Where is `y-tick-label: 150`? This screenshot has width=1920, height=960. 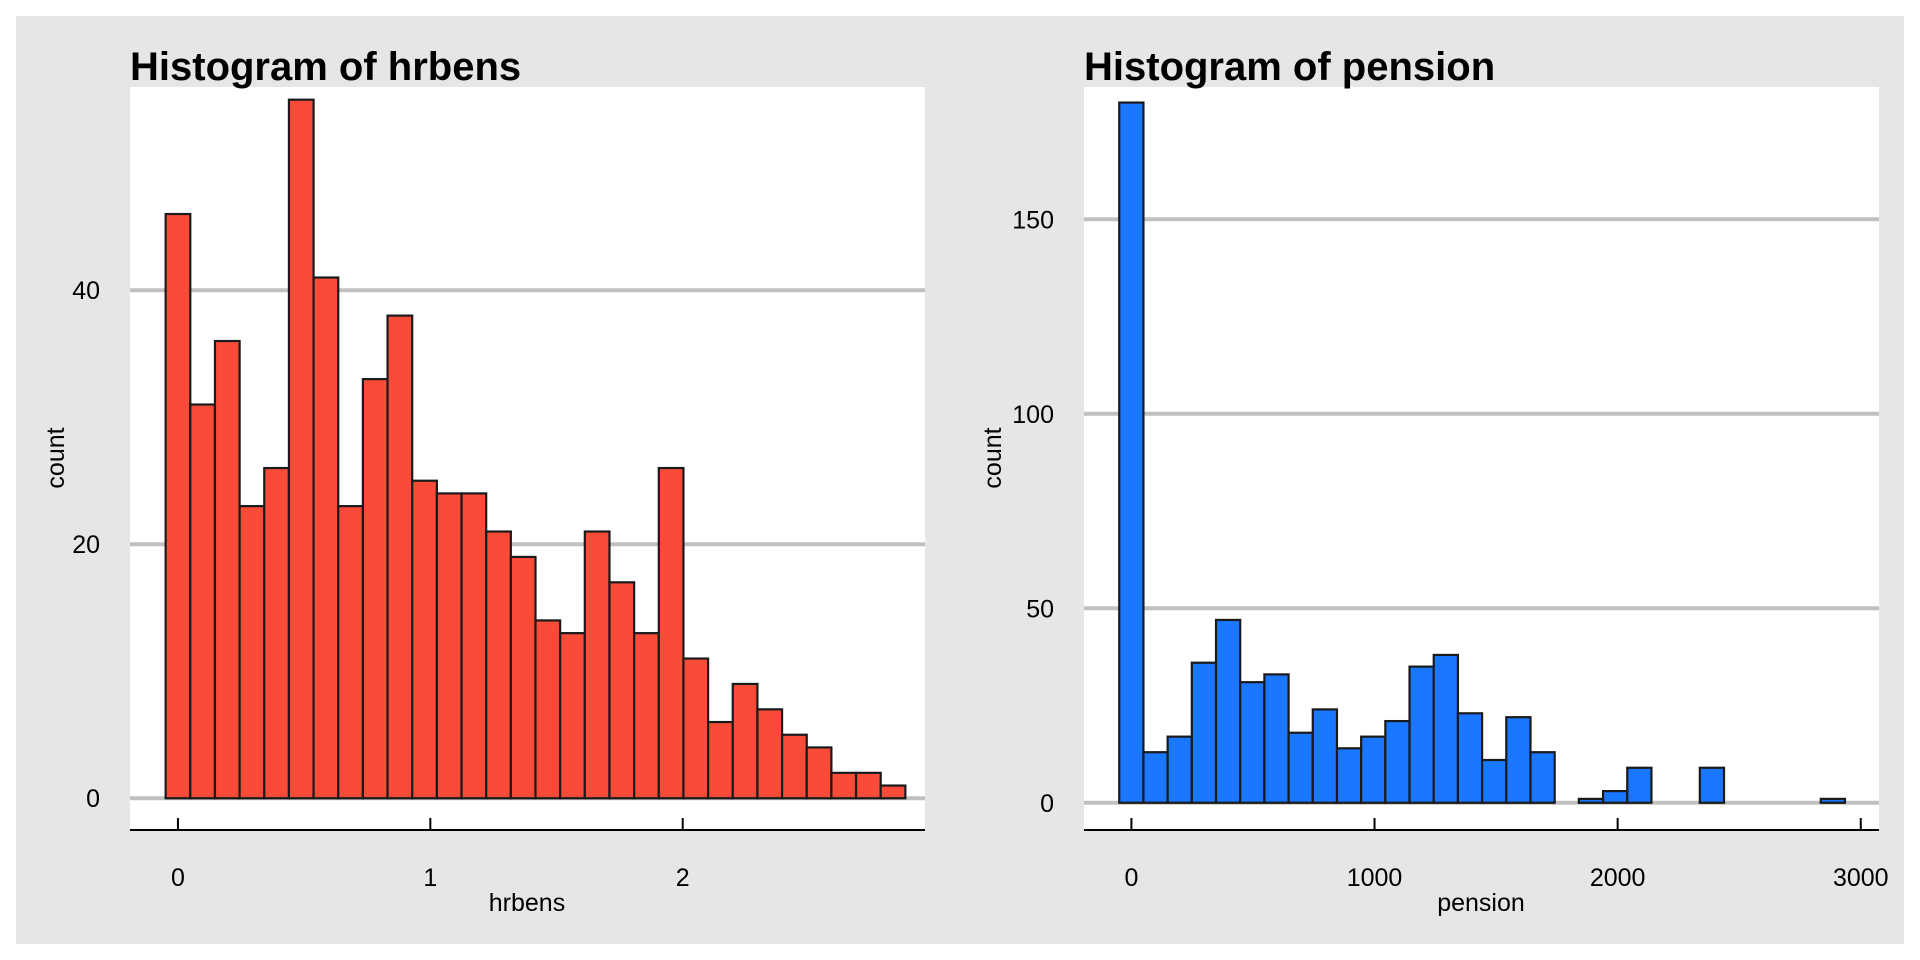 y-tick-label: 150 is located at coordinates (1033, 220).